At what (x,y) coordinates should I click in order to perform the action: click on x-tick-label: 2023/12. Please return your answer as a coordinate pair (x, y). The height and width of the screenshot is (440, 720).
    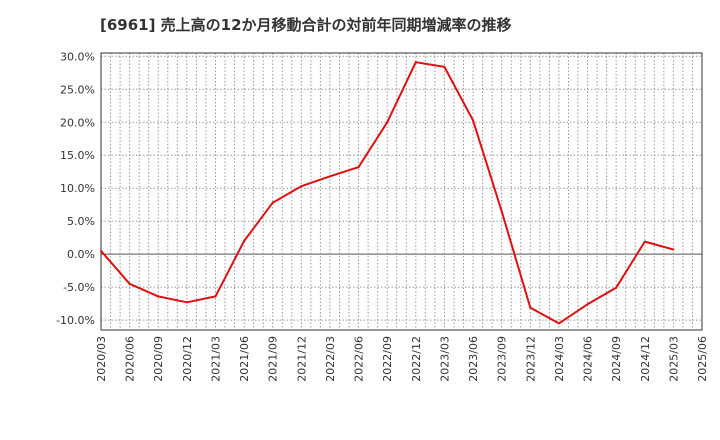
    Looking at the image, I should click on (530, 359).